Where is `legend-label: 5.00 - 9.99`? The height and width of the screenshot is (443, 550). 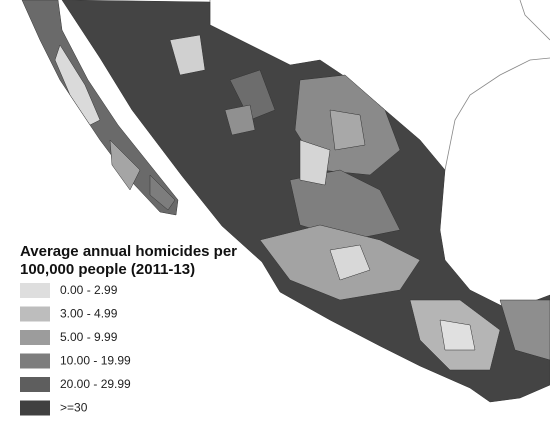 legend-label: 5.00 - 9.99 is located at coordinates (89, 337).